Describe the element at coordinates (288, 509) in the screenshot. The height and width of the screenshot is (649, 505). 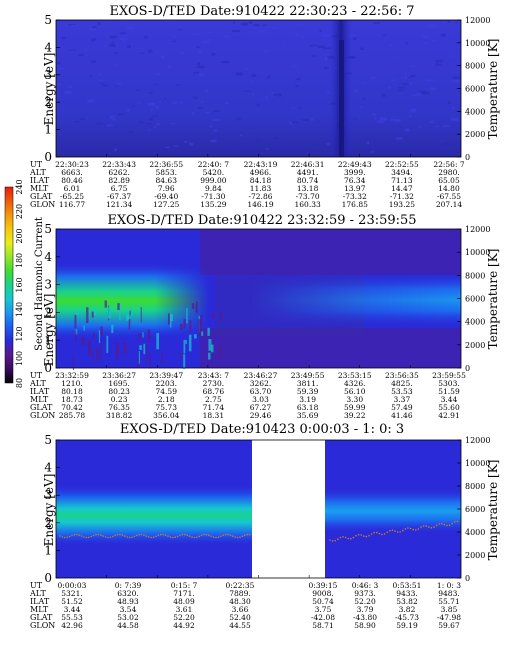
I see `panel-3-gap` at that location.